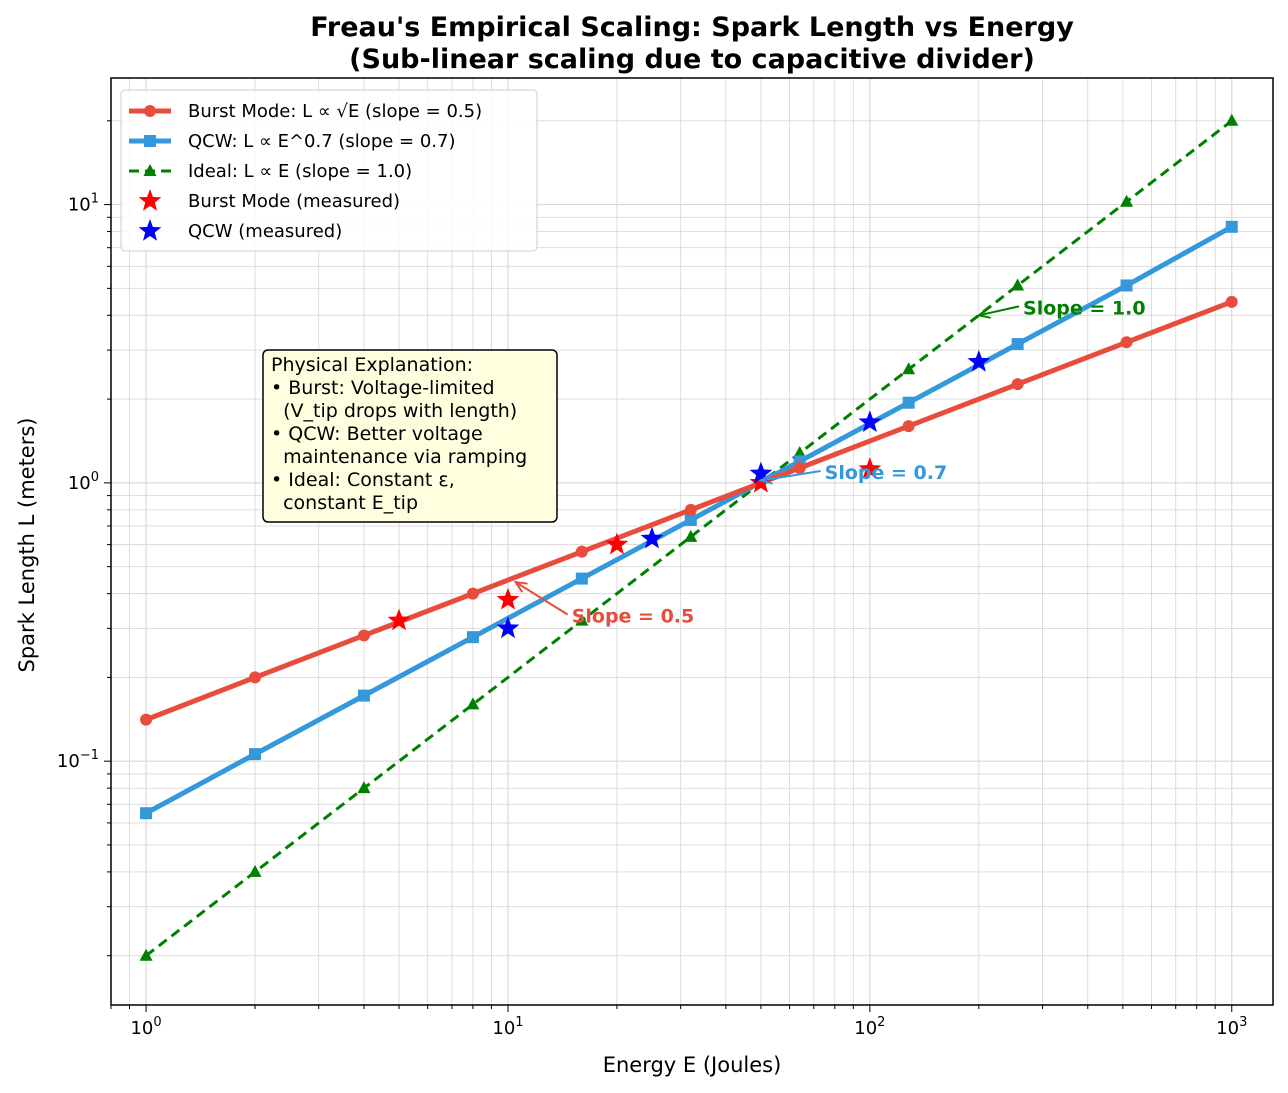 Image resolution: width=1288 pixels, height=1093 pixels. Describe the element at coordinates (372, 365) in the screenshot. I see `explanation-line: Physical Explanation:` at that location.